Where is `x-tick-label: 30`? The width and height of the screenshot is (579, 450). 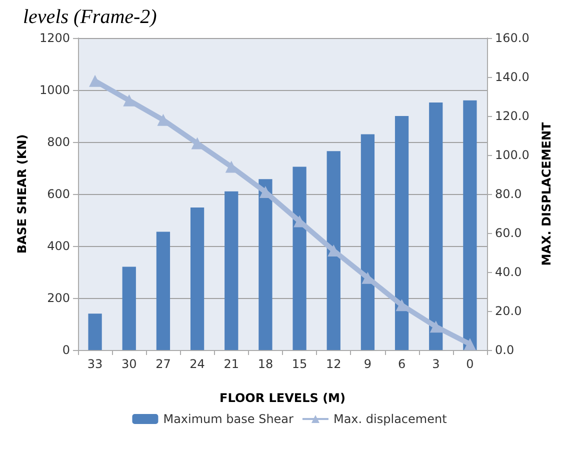 x-tick-label: 30 is located at coordinates (129, 364).